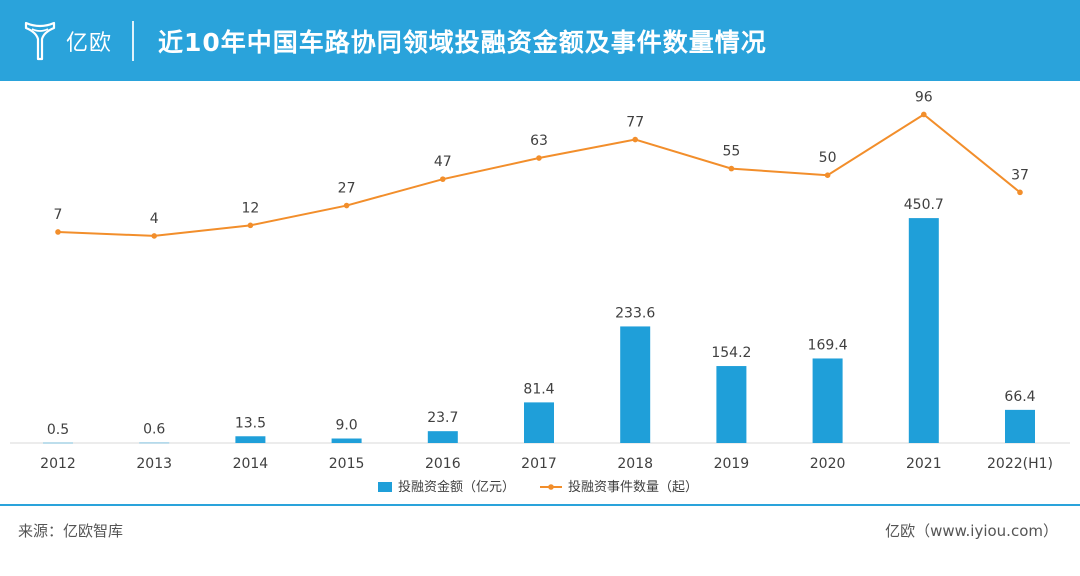 The width and height of the screenshot is (1080, 576). Describe the element at coordinates (154, 236) in the screenshot. I see `line-point-2013` at that location.